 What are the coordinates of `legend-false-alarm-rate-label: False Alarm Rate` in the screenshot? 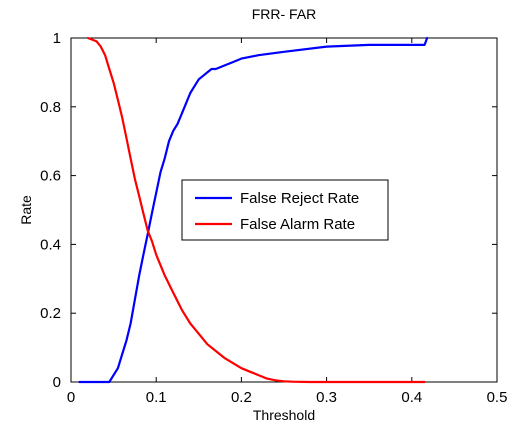 It's located at (297, 224).